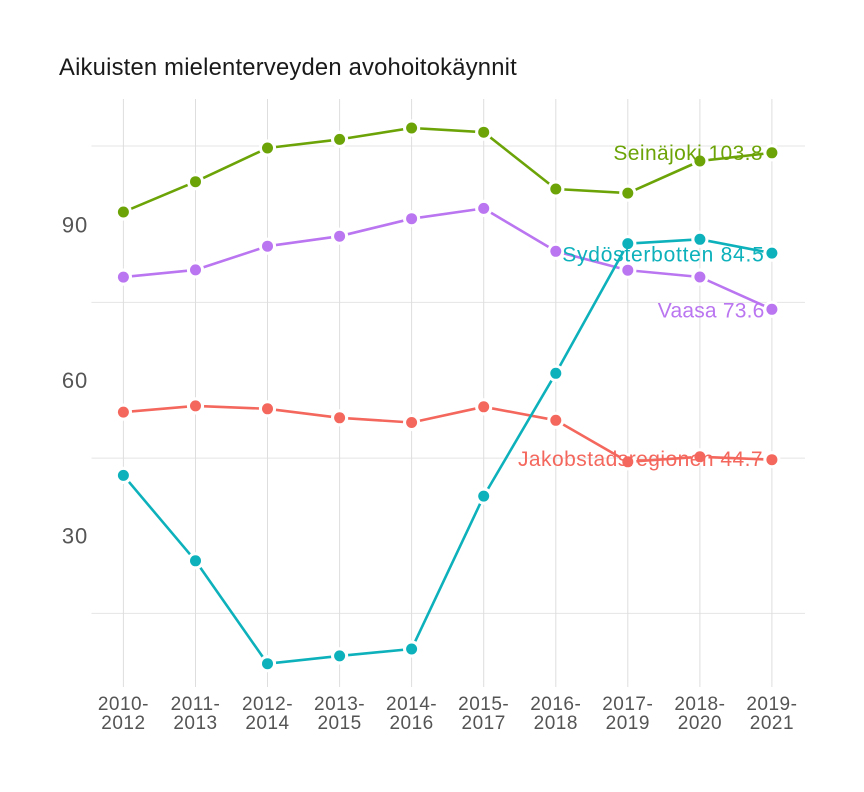 Image resolution: width=864 pixels, height=792 pixels. What do you see at coordinates (123, 704) in the screenshot?
I see `svg-text: 2010-` at bounding box center [123, 704].